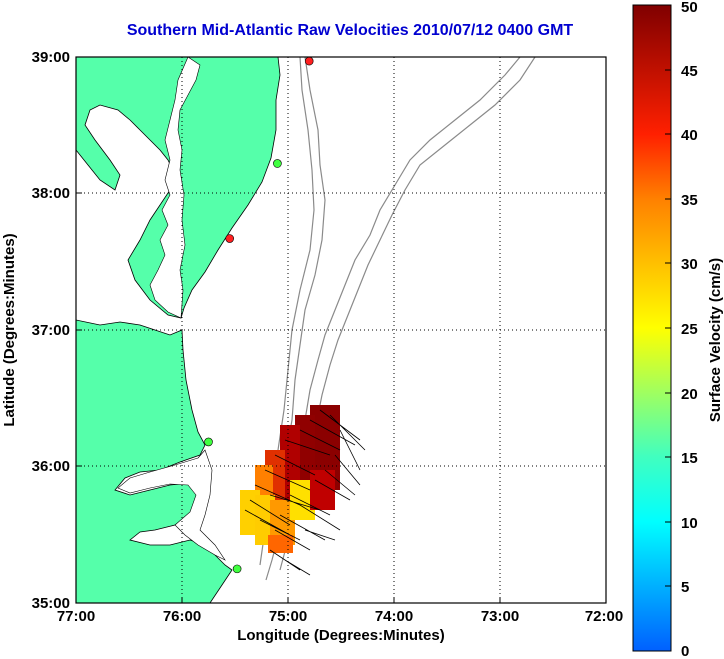  I want to click on station-markers, so click(259, 315).